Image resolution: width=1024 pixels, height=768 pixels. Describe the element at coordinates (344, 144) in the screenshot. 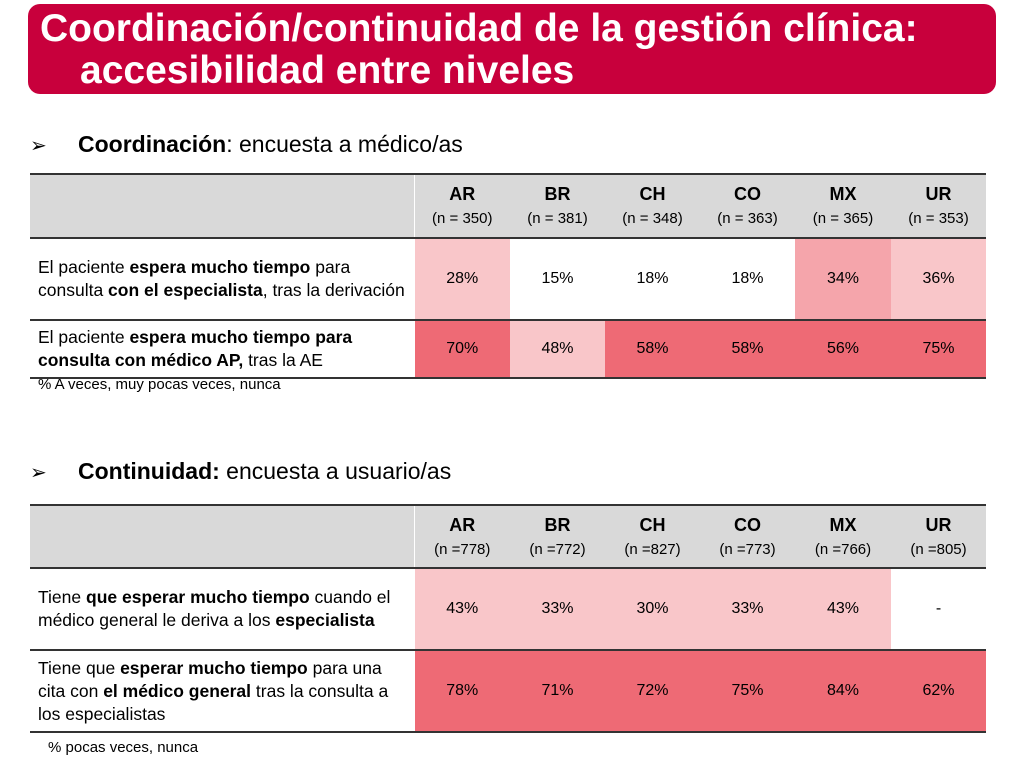

I see `section-heading-rest: : encuesta a médico/as` at that location.